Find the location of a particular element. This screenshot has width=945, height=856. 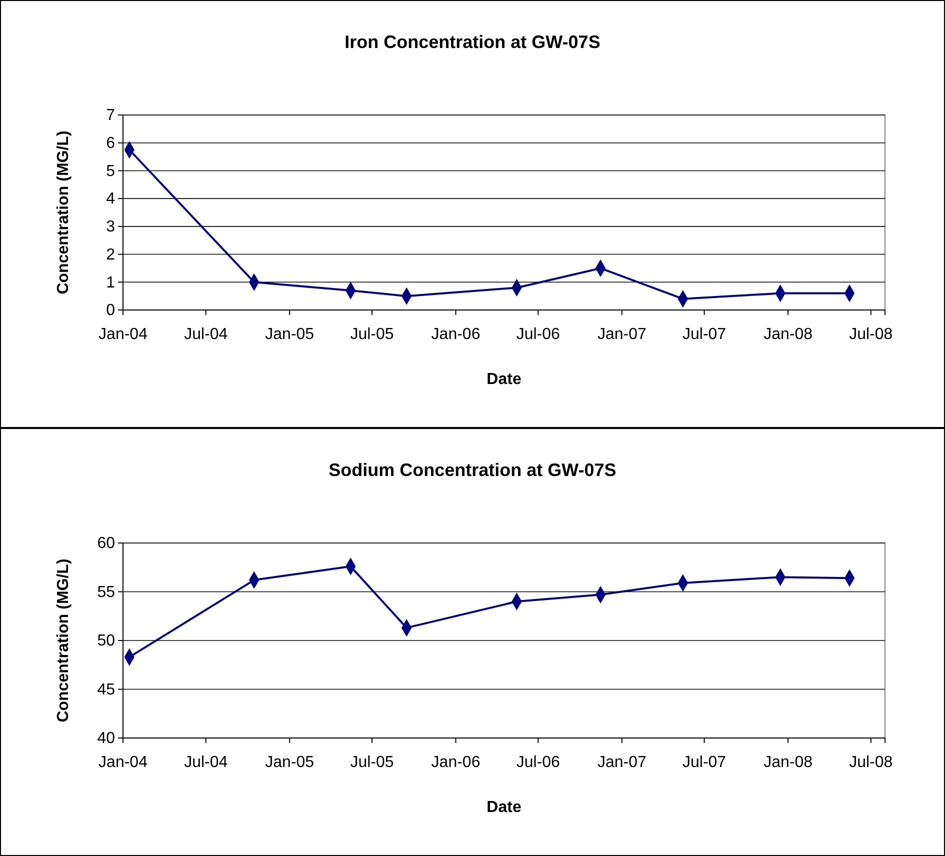

y-tick-label: 5 is located at coordinates (111, 171).